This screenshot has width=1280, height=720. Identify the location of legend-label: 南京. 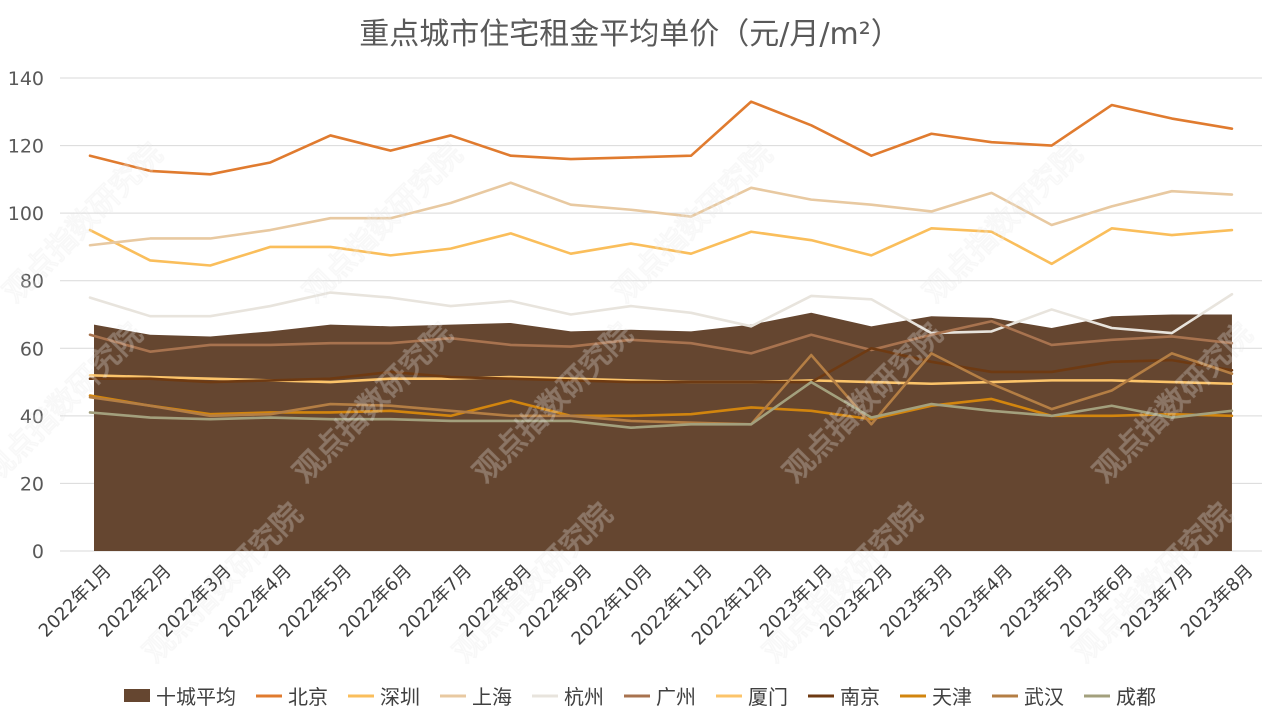
(860, 697).